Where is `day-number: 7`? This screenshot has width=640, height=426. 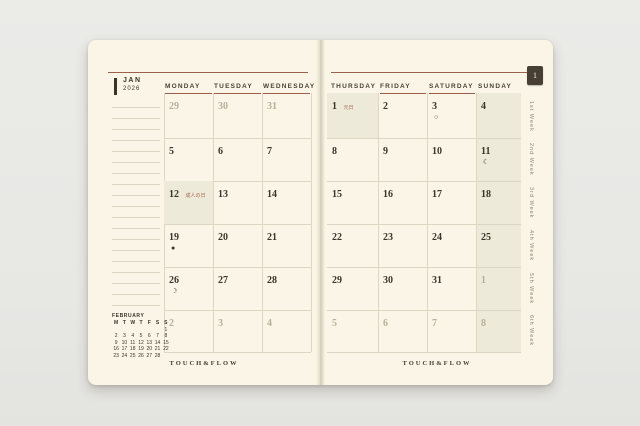 day-number: 7 is located at coordinates (269, 151).